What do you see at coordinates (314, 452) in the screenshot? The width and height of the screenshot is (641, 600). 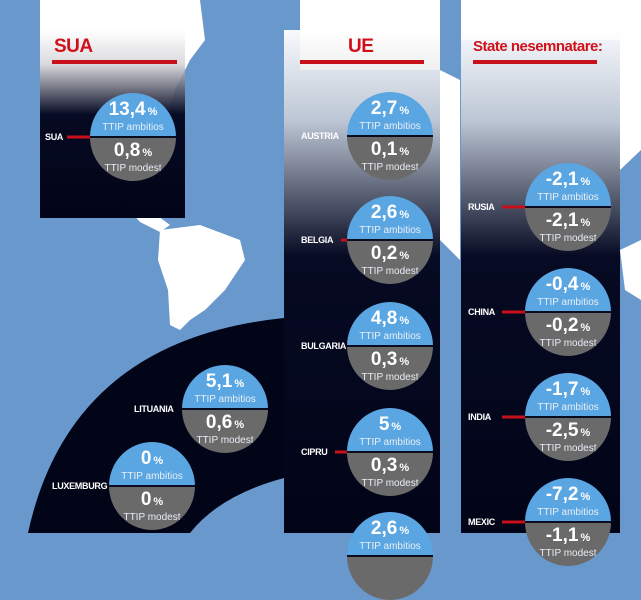 I see `country-label-cipru: CIPRU` at bounding box center [314, 452].